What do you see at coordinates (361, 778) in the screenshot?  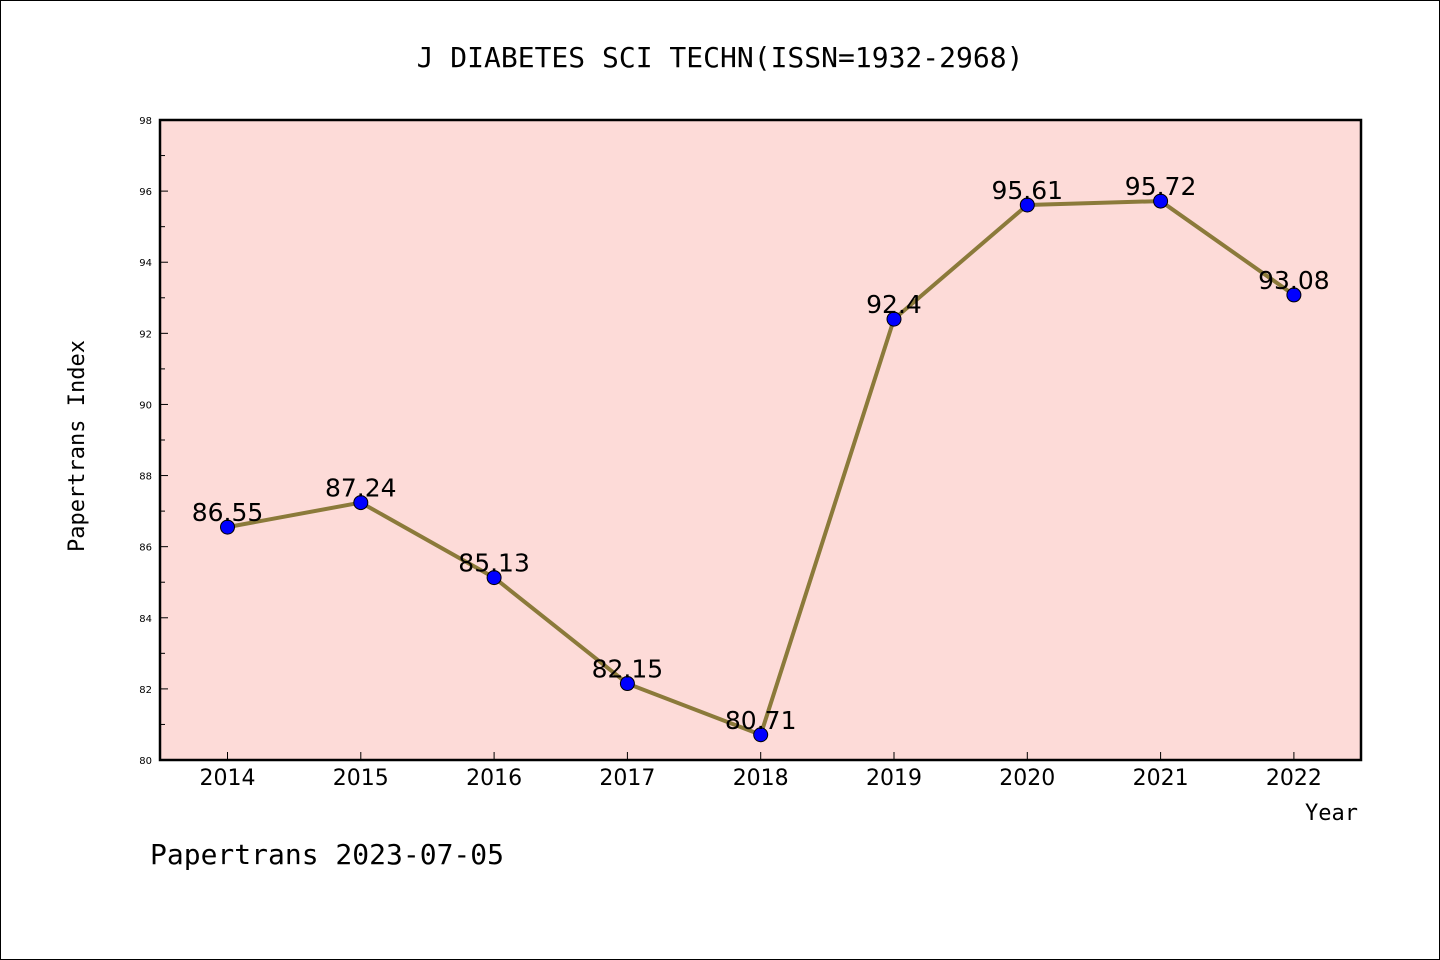 I see `x-tick-label: 2015` at bounding box center [361, 778].